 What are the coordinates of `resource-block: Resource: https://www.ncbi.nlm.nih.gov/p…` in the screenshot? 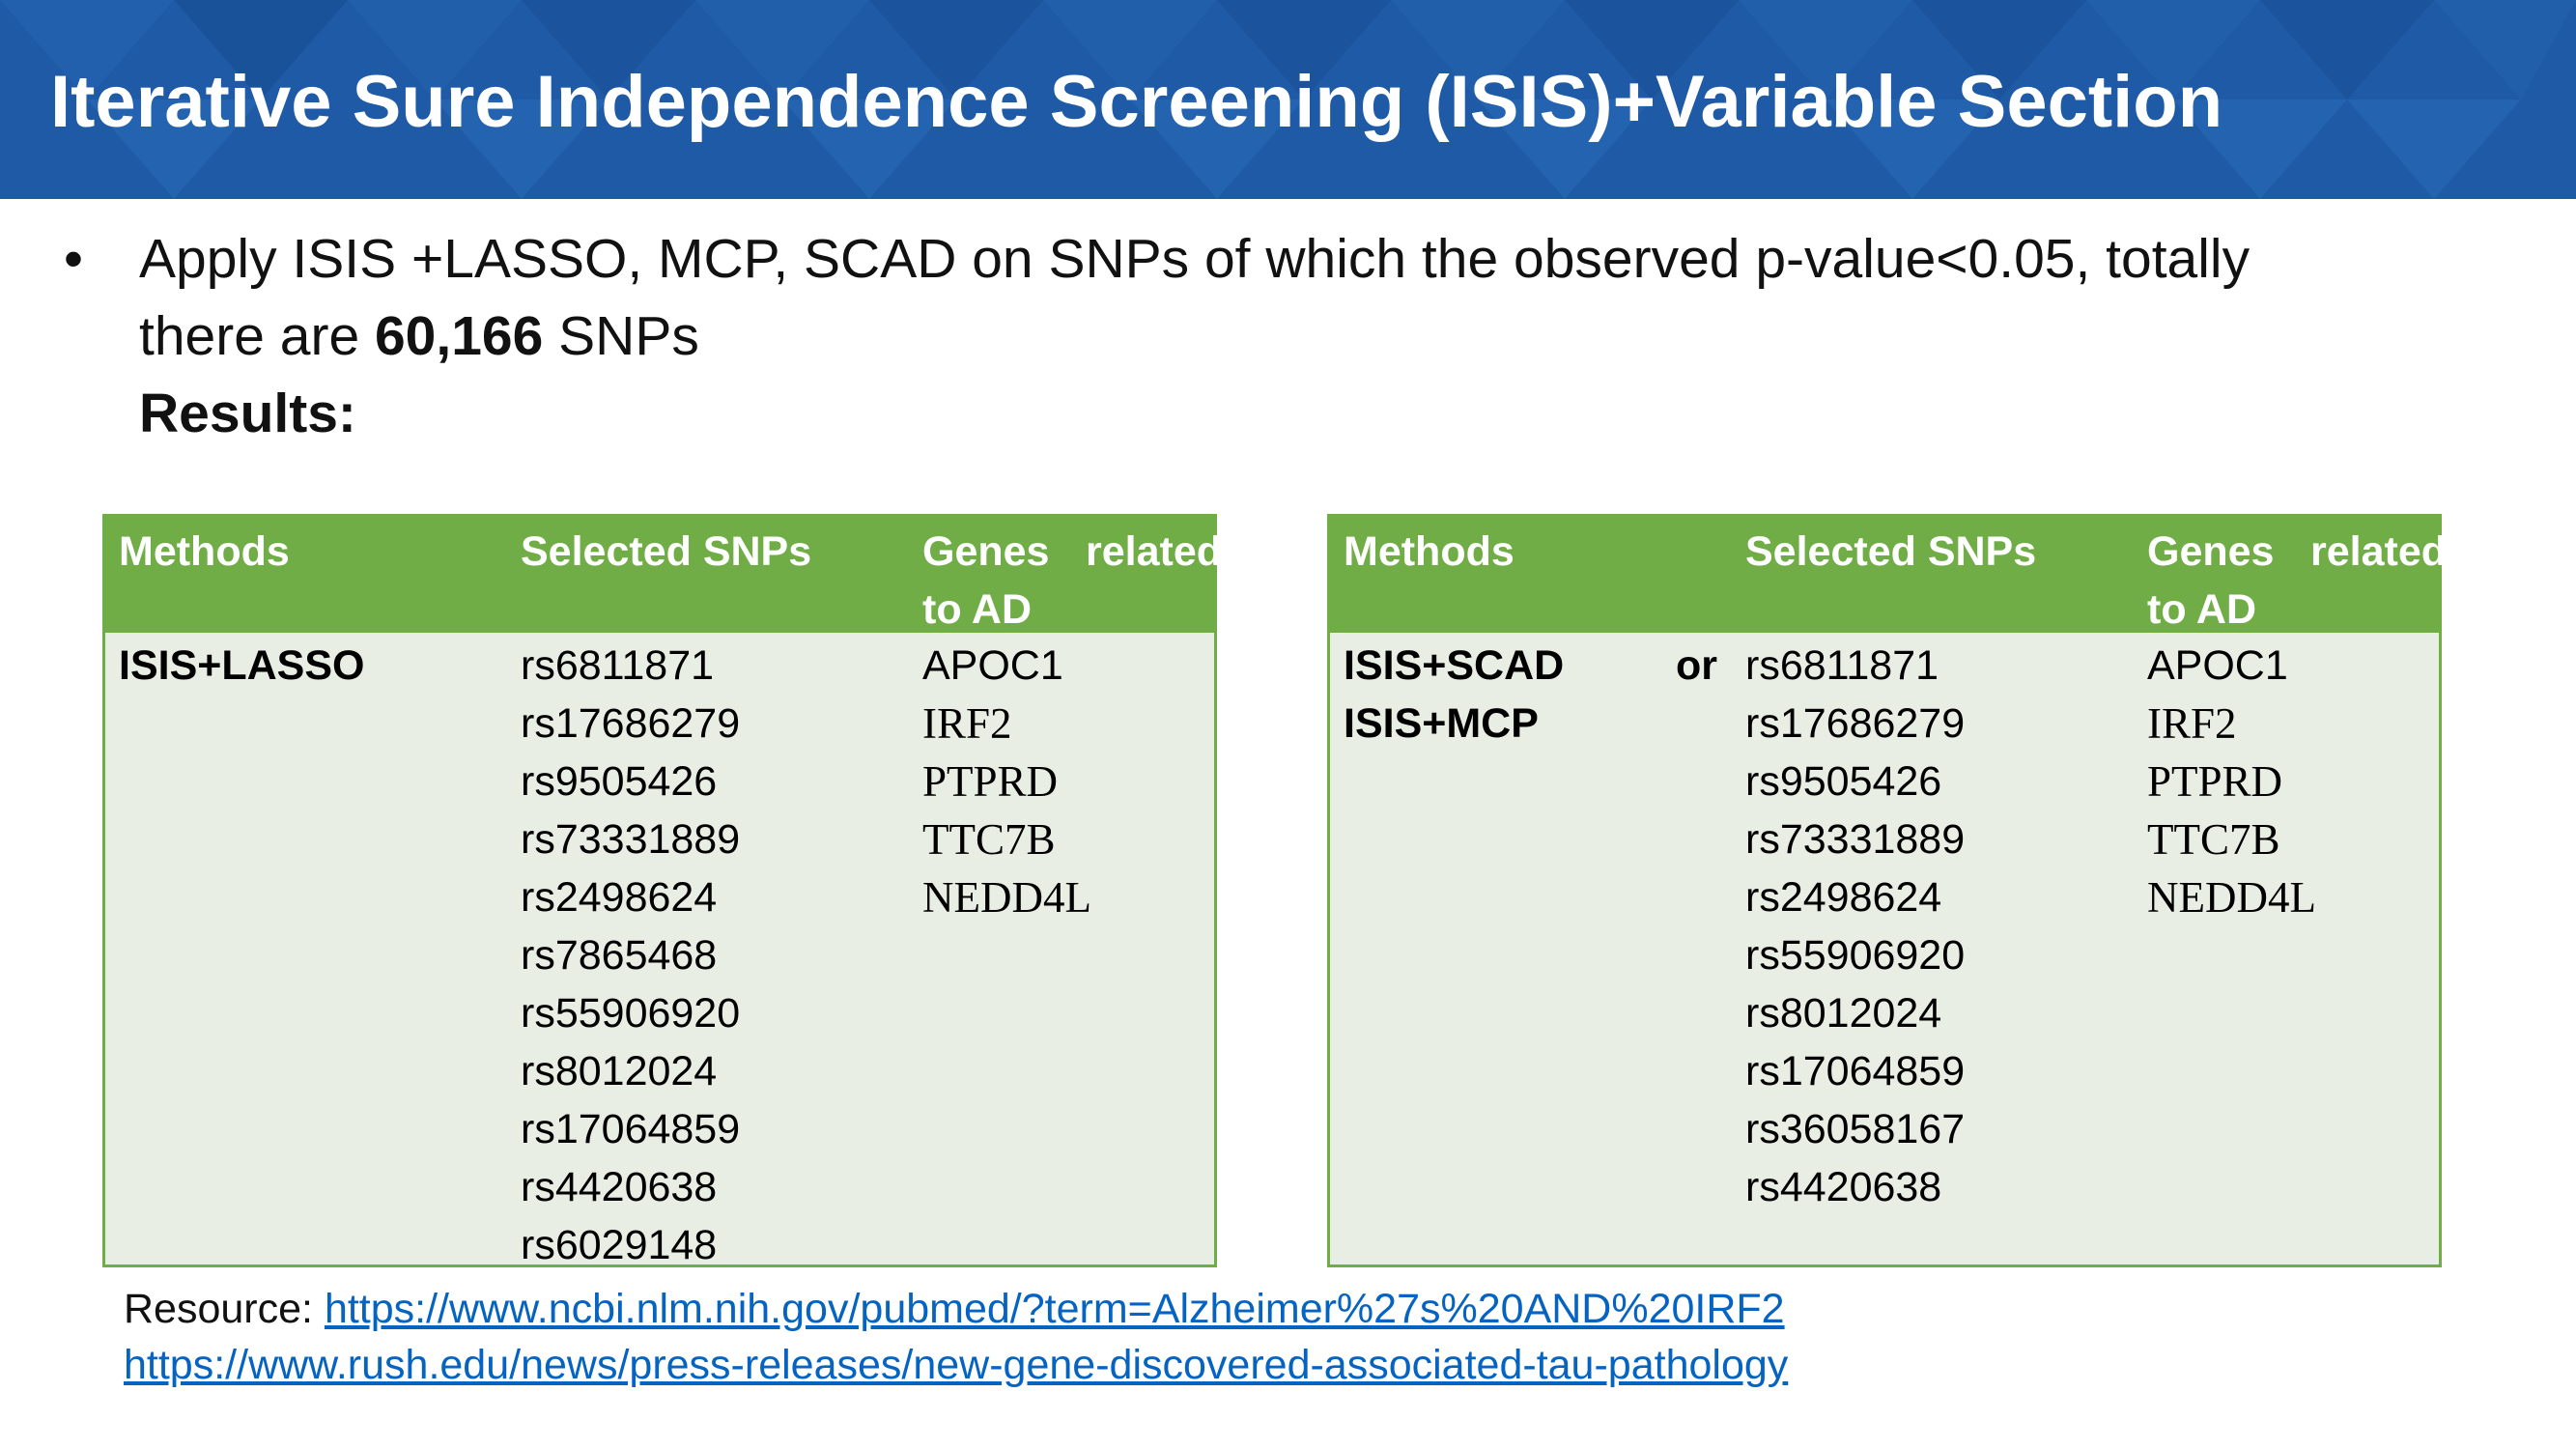 It's located at (956, 1337).